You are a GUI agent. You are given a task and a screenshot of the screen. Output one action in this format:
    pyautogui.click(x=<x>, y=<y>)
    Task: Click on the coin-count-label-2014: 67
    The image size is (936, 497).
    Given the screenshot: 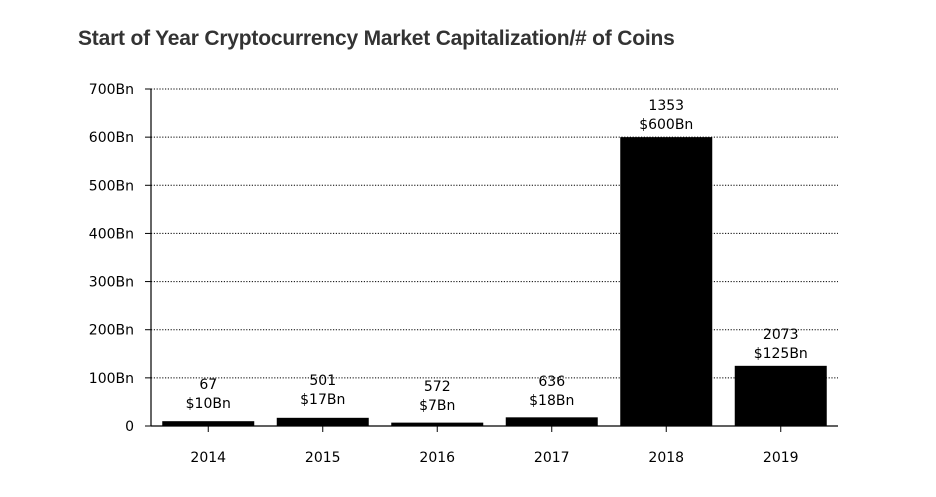 What is the action you would take?
    pyautogui.click(x=208, y=385)
    